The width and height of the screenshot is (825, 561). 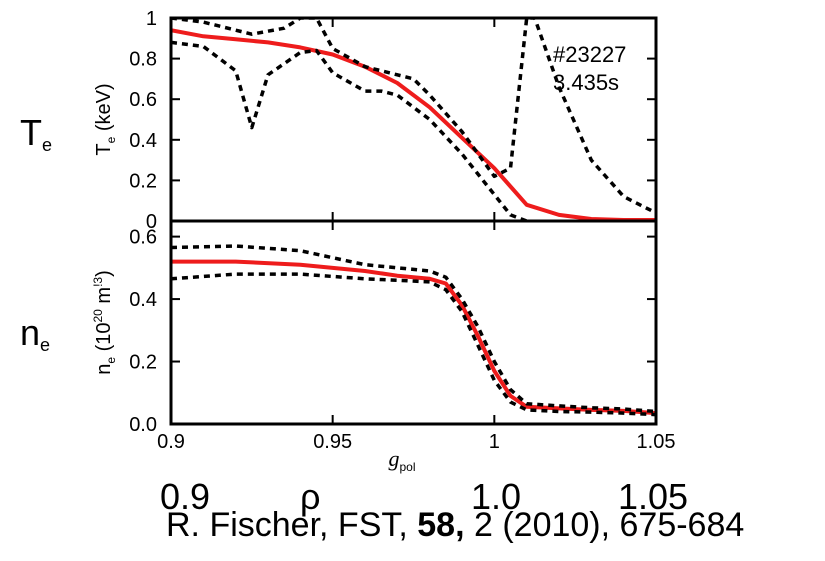 I want to click on bottom-ytick-label: 0.2, so click(x=143, y=363).